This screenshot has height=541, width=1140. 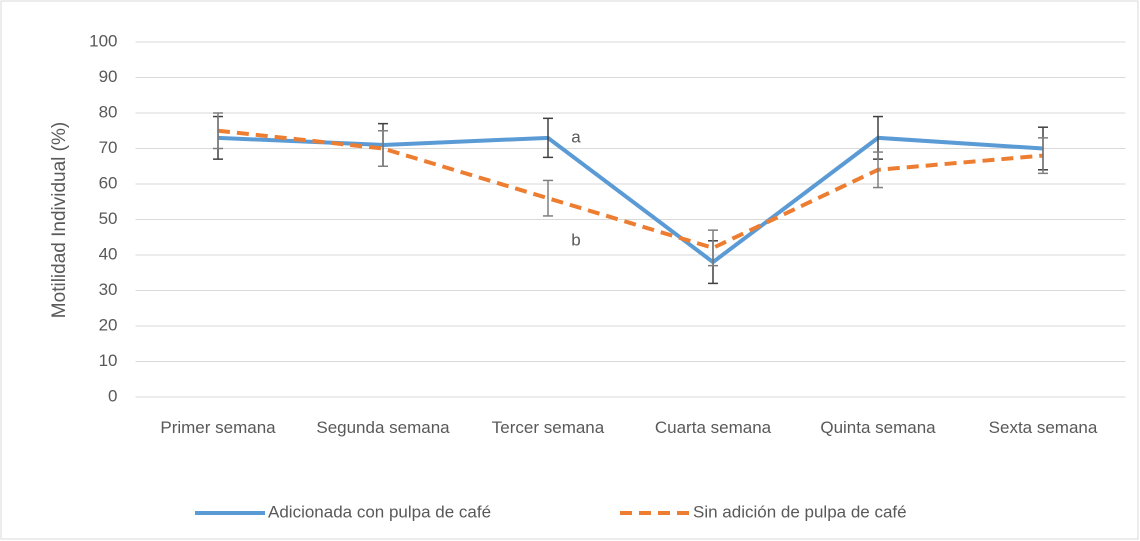 What do you see at coordinates (548, 427) in the screenshot?
I see `x-tick-label: Tercer semana` at bounding box center [548, 427].